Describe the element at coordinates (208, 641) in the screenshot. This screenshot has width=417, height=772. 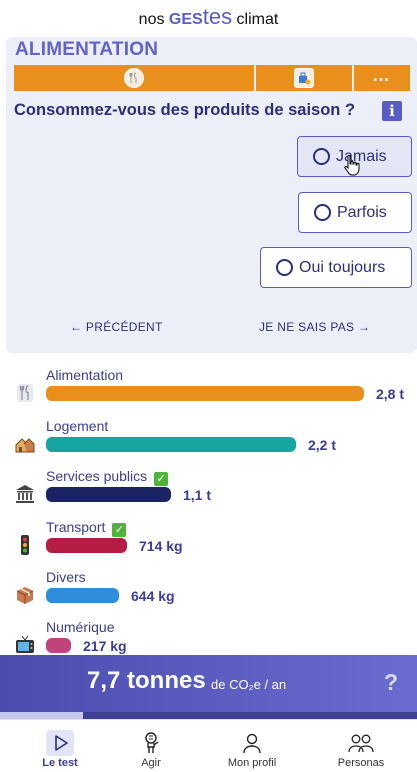
I see `category-row-numerique: Numérique 217 kg` at that location.